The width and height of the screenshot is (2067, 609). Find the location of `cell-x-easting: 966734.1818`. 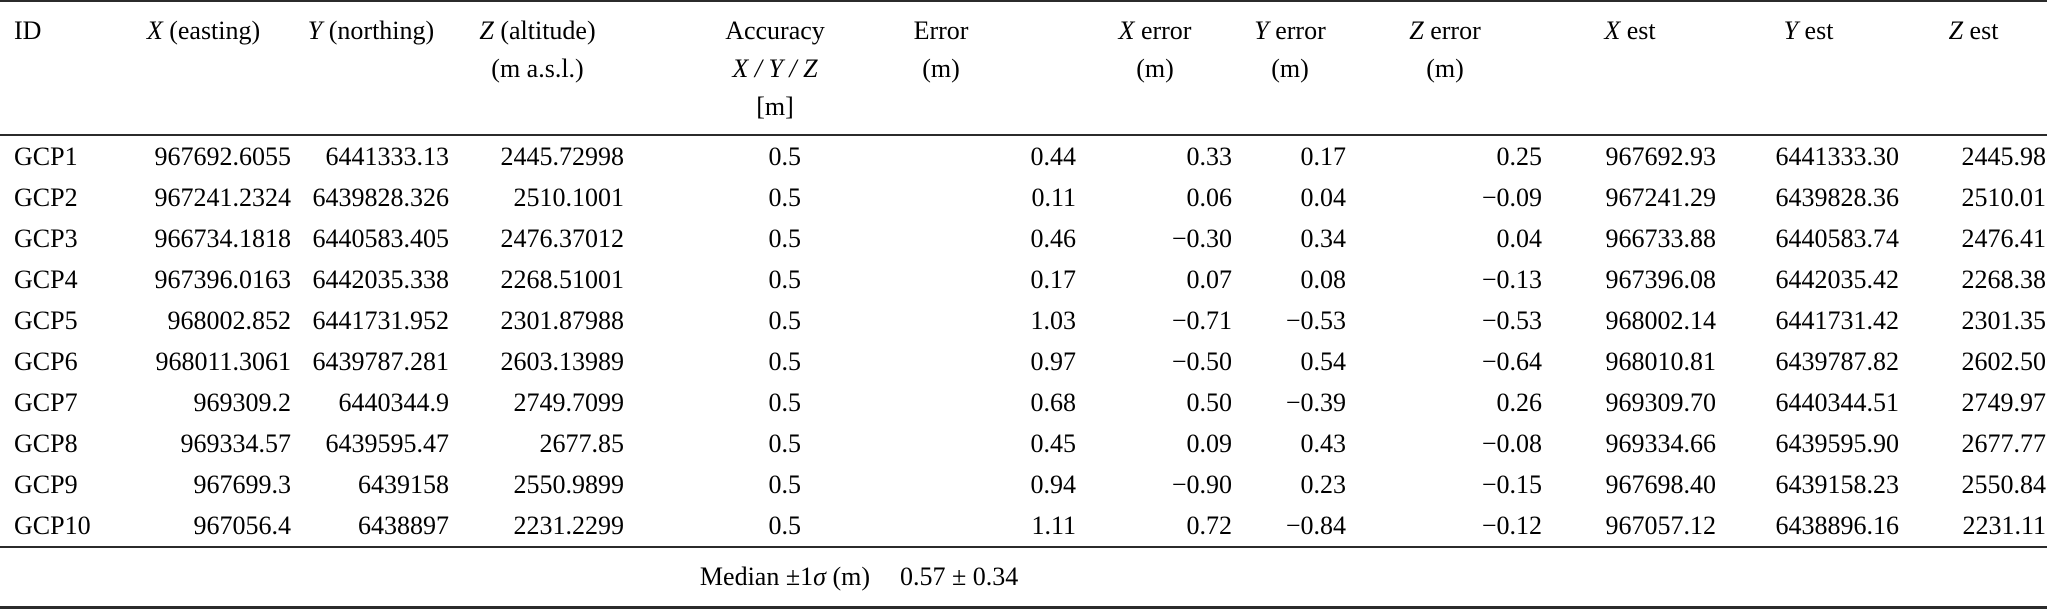

cell-x-easting: 966734.1818 is located at coordinates (223, 238).